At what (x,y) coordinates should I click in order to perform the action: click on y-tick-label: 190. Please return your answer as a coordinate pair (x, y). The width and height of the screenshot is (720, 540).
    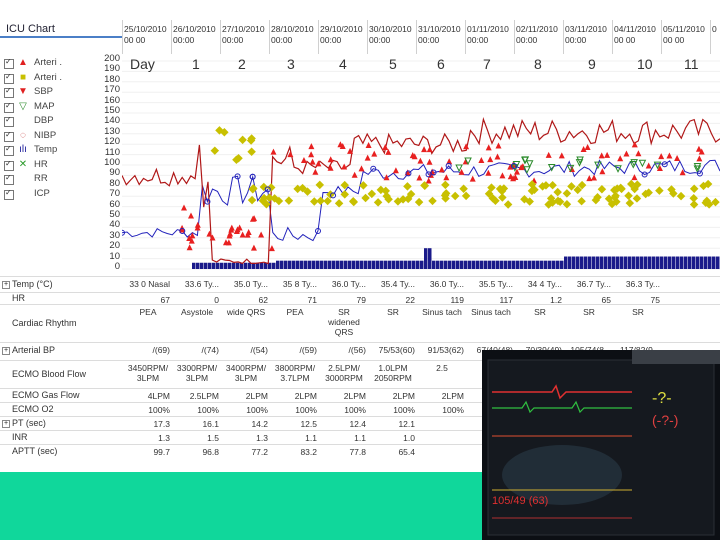
    Looking at the image, I should click on (112, 69).